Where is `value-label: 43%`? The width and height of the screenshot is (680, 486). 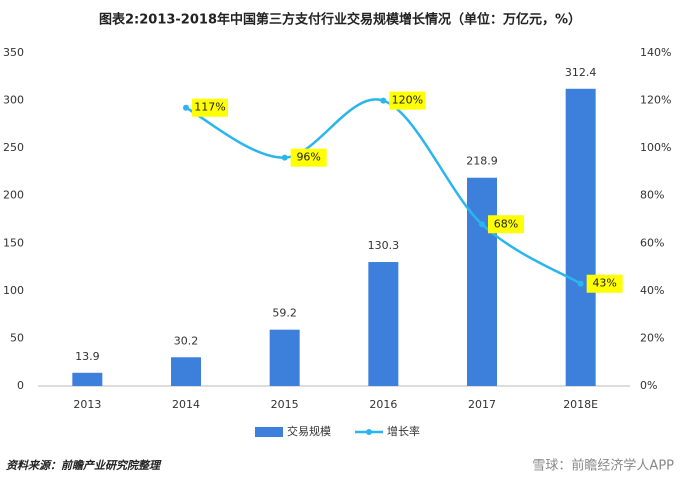 value-label: 43% is located at coordinates (604, 283).